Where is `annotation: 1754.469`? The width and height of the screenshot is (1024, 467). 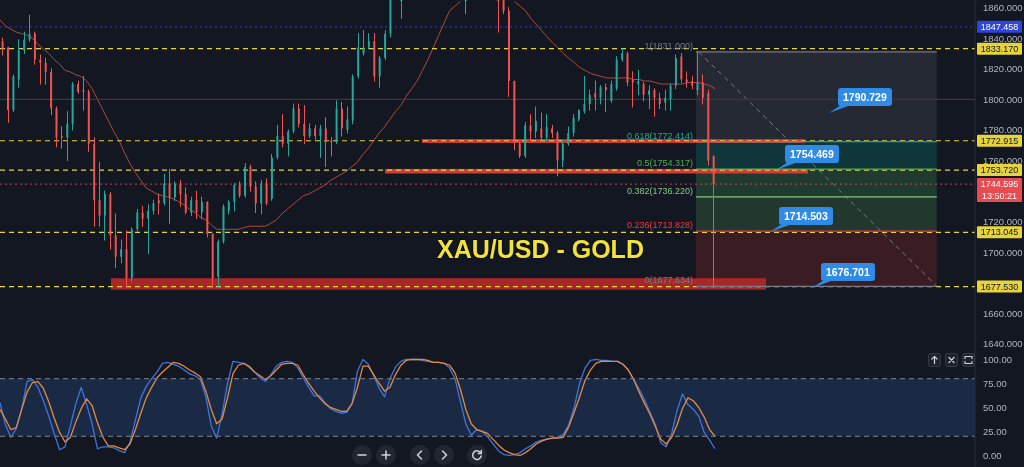
annotation: 1754.469 is located at coordinates (812, 154).